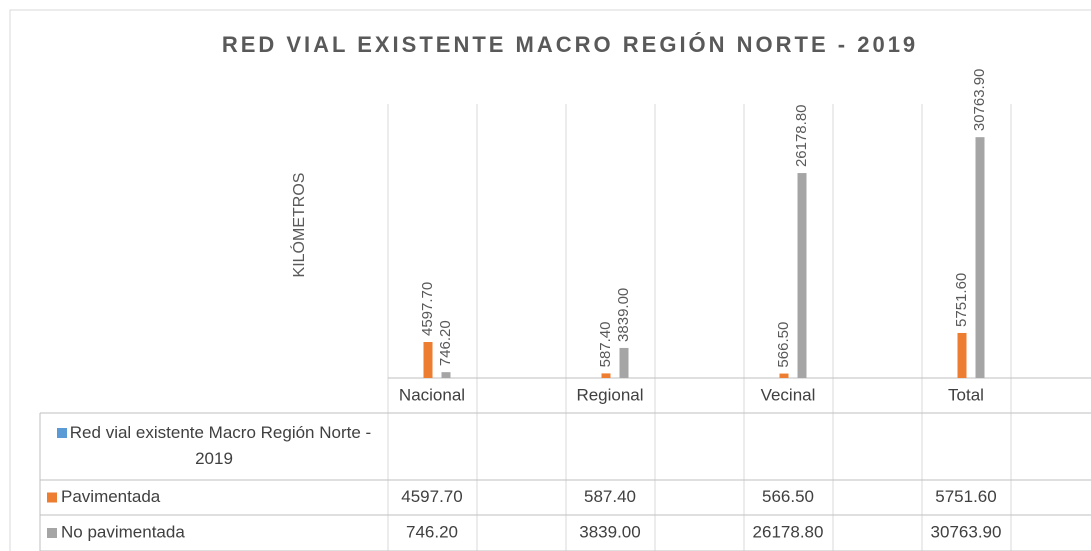 The image size is (1091, 551). What do you see at coordinates (788, 394) in the screenshot?
I see `x-tick-label: Vecinal` at bounding box center [788, 394].